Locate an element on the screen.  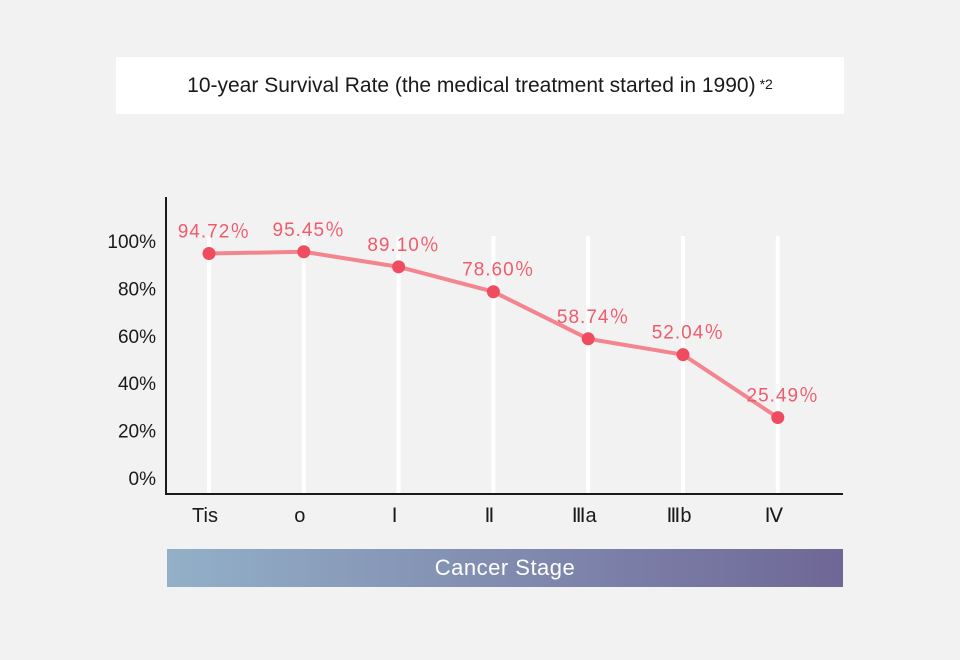
y-tick-label: 100% is located at coordinates (131, 242).